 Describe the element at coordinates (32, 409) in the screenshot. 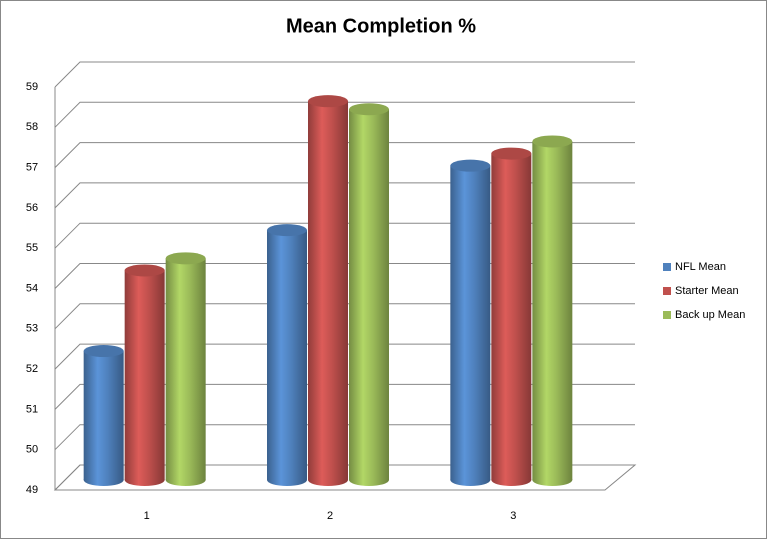

I see `y-tick-label: 51` at that location.